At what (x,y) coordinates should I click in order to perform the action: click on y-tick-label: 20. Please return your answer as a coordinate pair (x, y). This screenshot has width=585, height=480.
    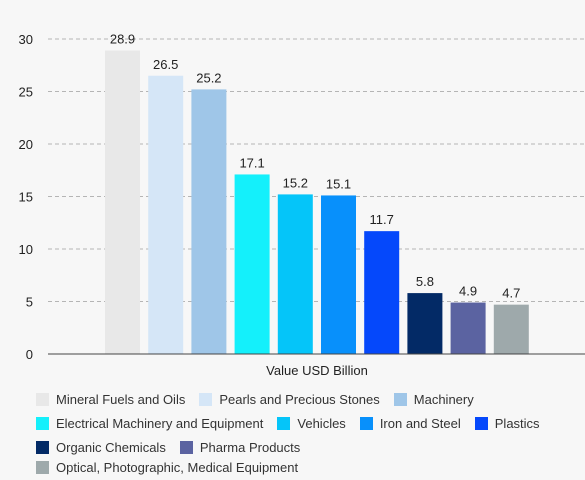
    Looking at the image, I should click on (26, 144).